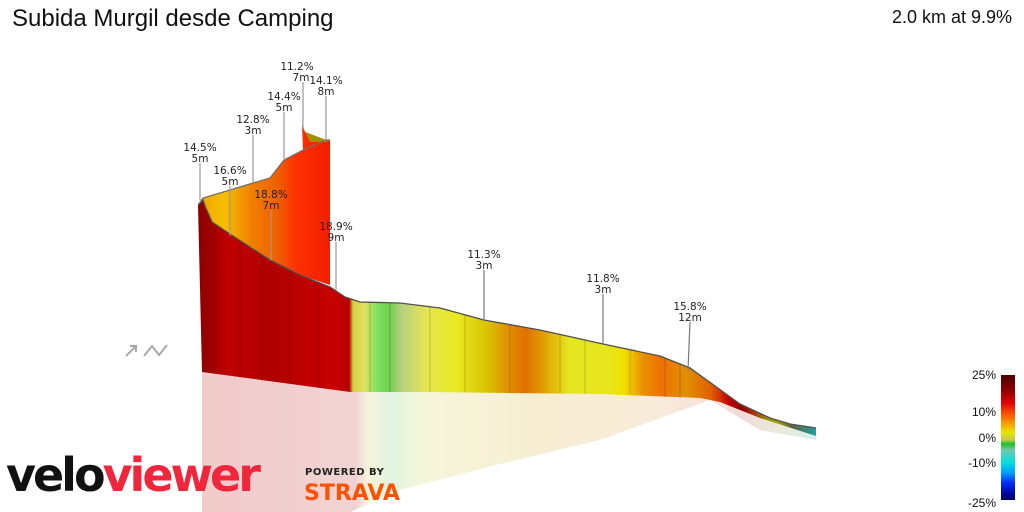 The height and width of the screenshot is (512, 1024). What do you see at coordinates (981, 503) in the screenshot?
I see `legend-label-minus25: -25%` at bounding box center [981, 503].